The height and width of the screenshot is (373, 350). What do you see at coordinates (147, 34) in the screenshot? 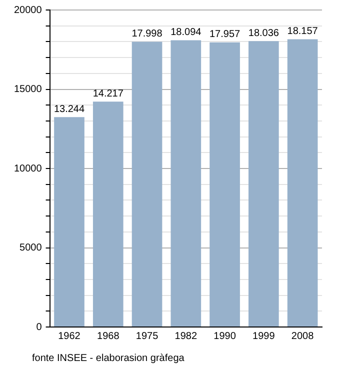
I see `data-label: 17.998` at bounding box center [147, 34].